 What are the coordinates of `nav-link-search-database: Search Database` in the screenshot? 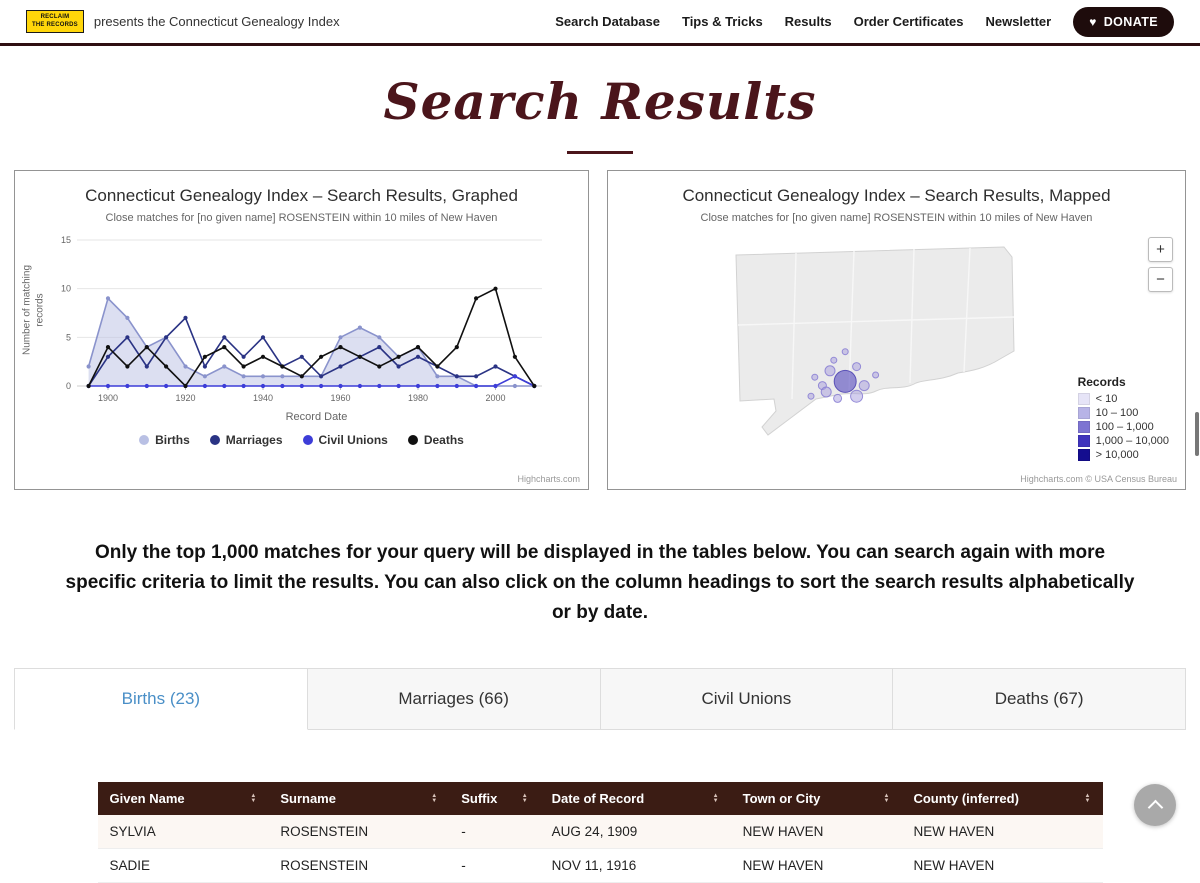 It's located at (607, 21).